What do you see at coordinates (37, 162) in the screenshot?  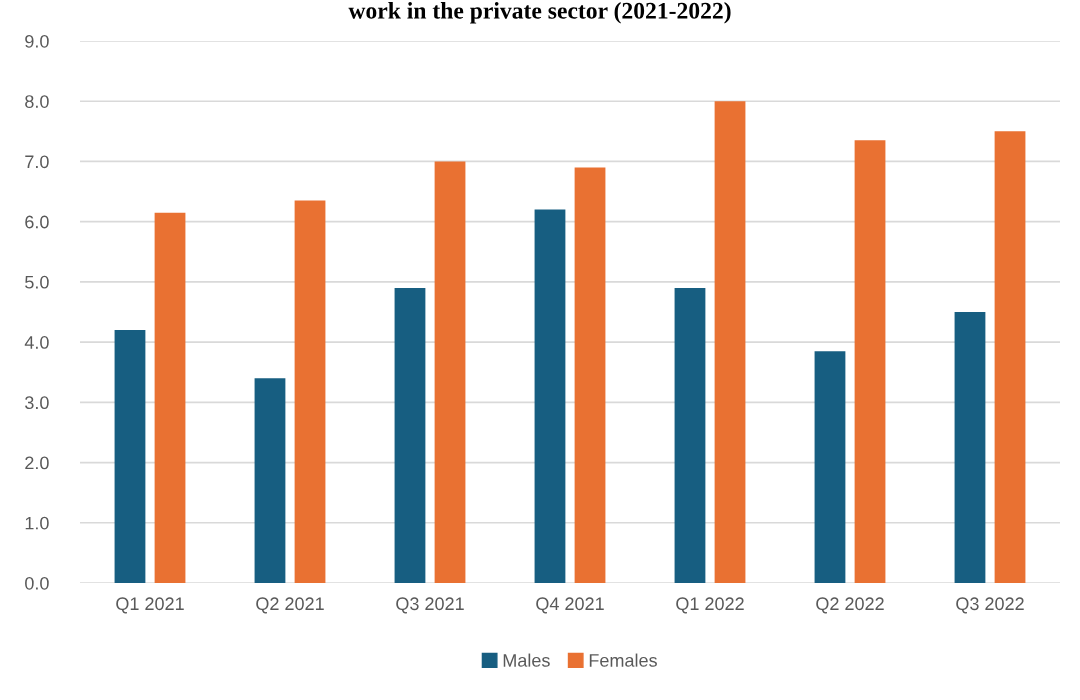 I see `y-tick-label: 7.0` at bounding box center [37, 162].